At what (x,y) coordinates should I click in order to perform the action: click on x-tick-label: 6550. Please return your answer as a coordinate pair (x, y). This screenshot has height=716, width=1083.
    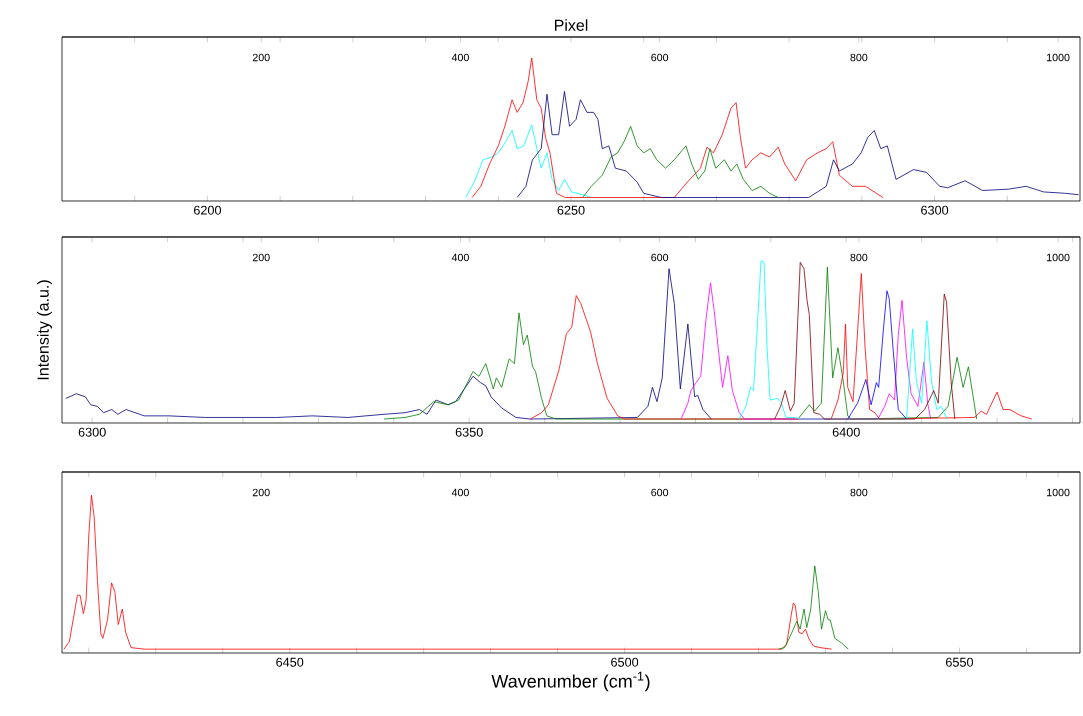
    Looking at the image, I should click on (960, 662).